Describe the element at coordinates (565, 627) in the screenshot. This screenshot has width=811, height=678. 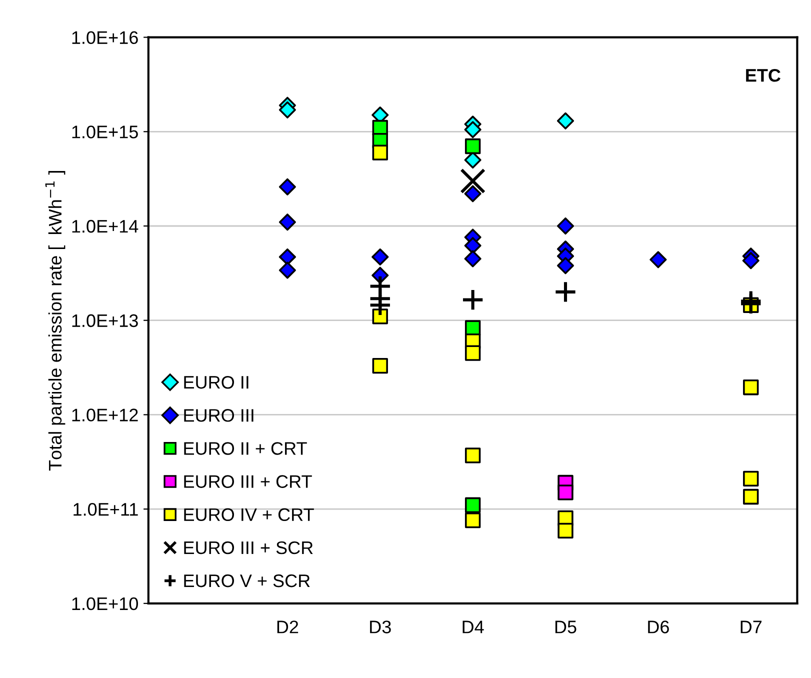
I see `x-tick-label: D5` at that location.